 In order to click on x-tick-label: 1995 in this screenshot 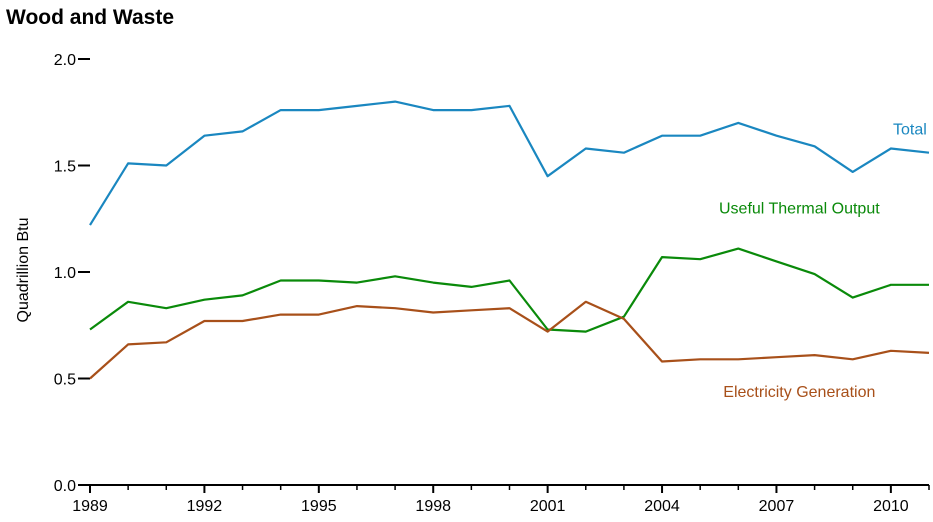, I will do `click(319, 506)`.